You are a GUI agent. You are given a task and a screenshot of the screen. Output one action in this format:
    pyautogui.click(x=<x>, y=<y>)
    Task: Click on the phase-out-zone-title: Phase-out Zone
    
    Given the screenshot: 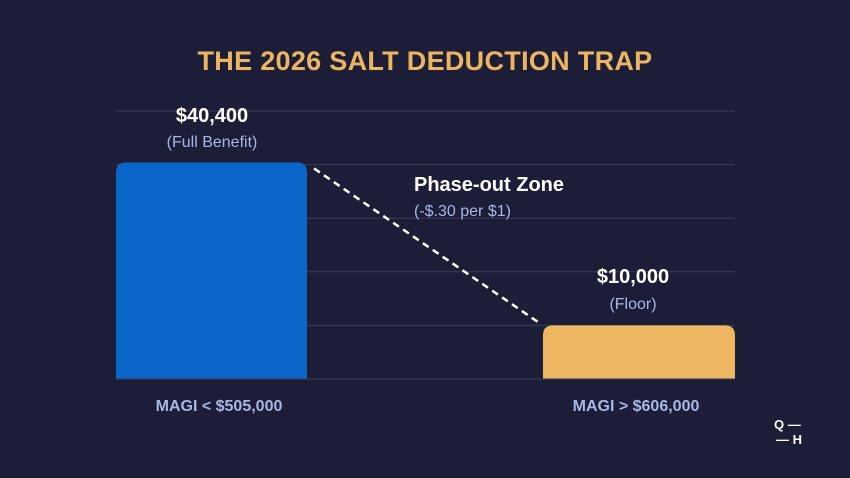 What is the action you would take?
    pyautogui.click(x=489, y=185)
    